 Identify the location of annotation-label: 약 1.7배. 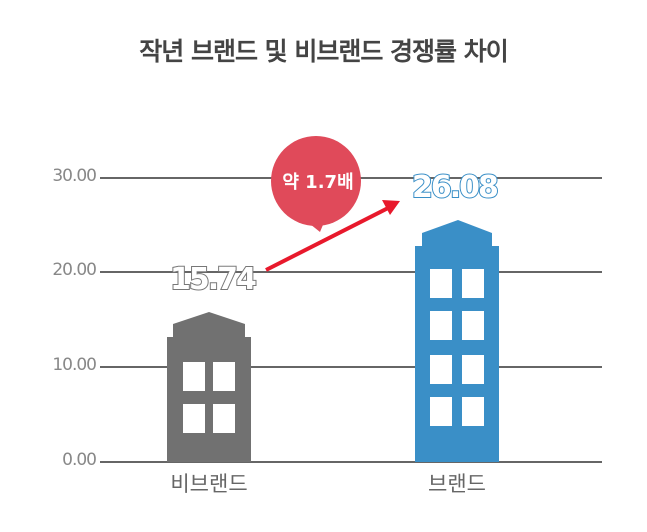
(318, 182).